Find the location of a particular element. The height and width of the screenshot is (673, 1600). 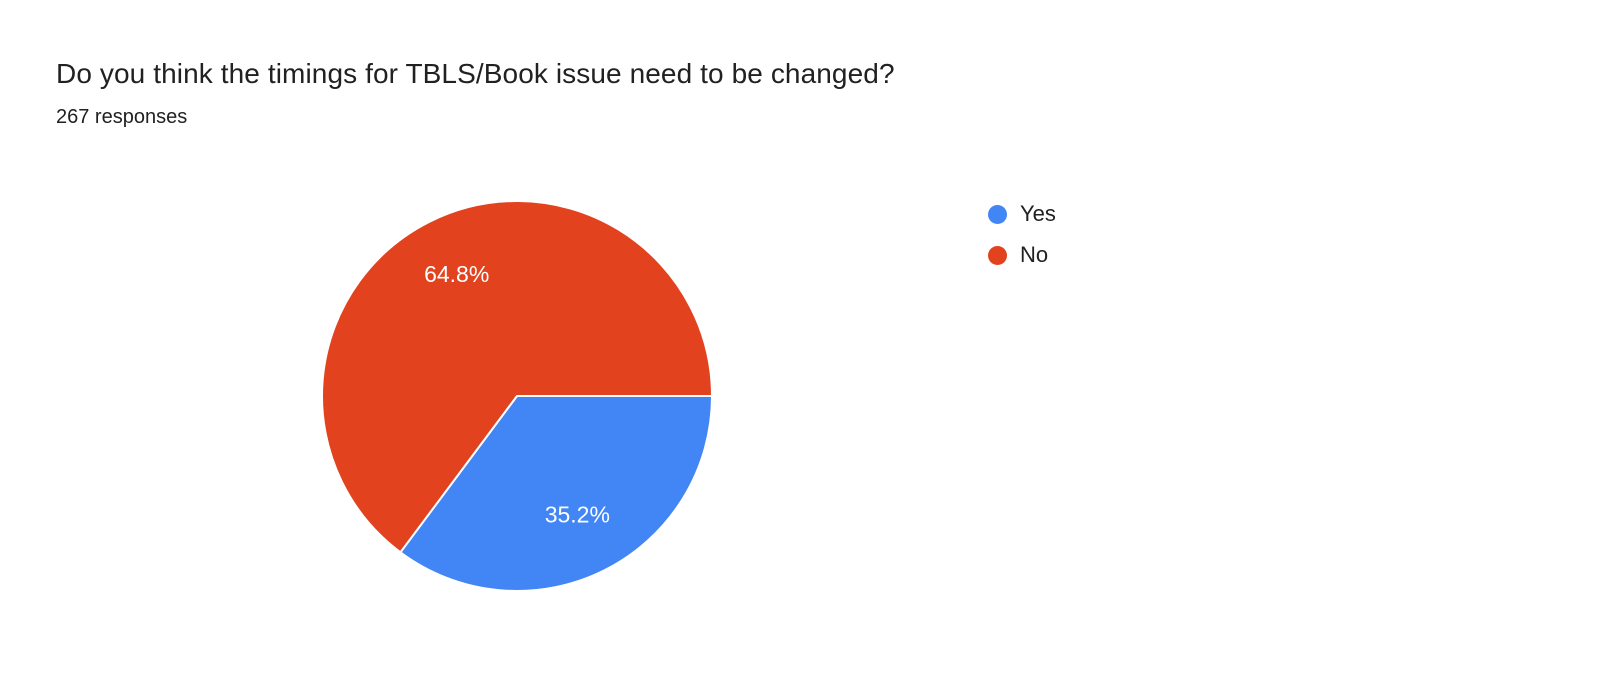

slice-percent-label-no: 64.8% is located at coordinates (456, 274).